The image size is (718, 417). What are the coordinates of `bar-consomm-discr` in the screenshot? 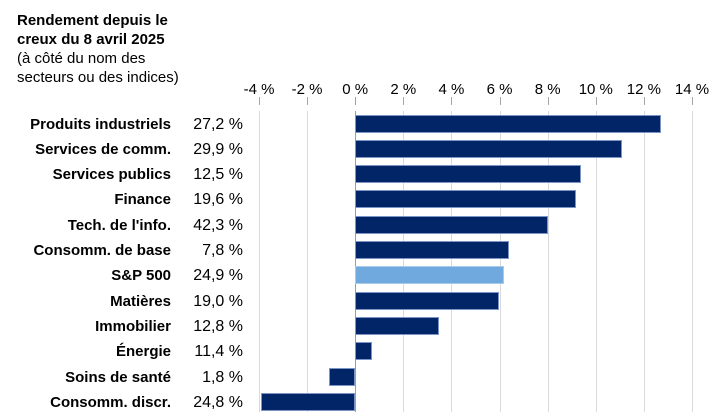 It's located at (308, 401).